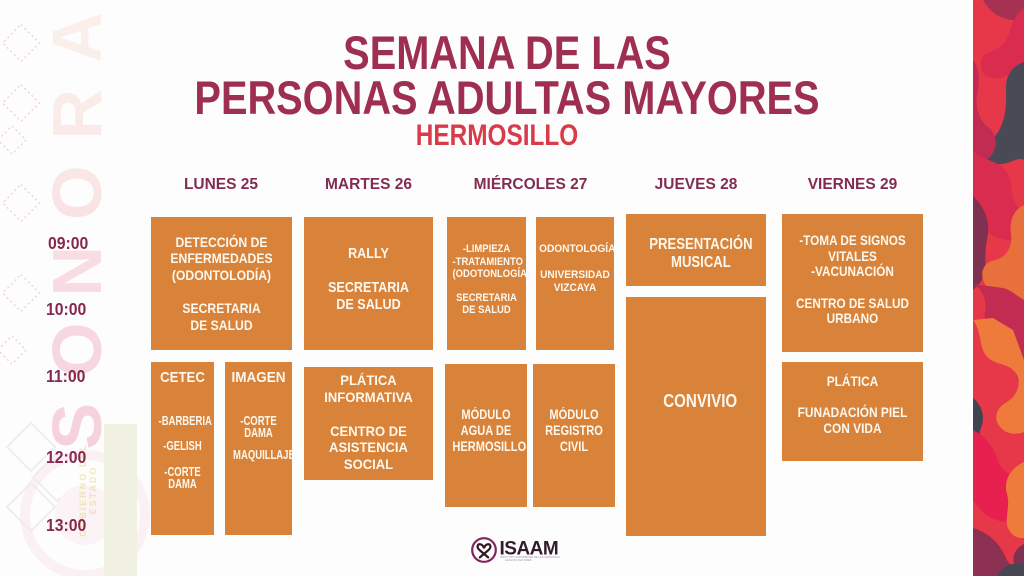  What do you see at coordinates (518, 560) in the screenshot?
I see `svg-text: ADULTAS MAYORES` at bounding box center [518, 560].